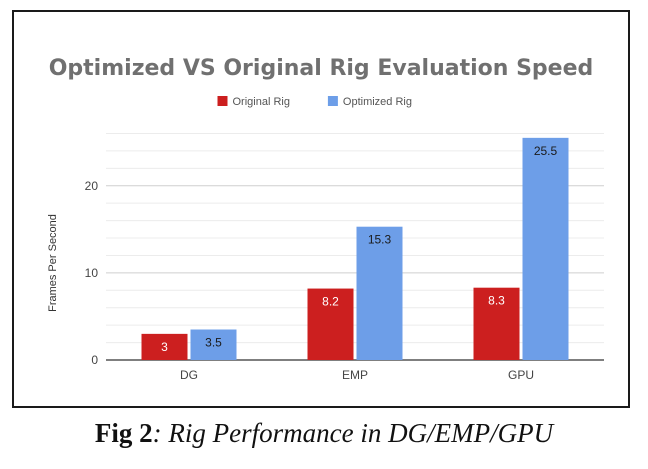 Image resolution: width=648 pixels, height=469 pixels. I want to click on bar-value-label: 15.3, so click(380, 240).